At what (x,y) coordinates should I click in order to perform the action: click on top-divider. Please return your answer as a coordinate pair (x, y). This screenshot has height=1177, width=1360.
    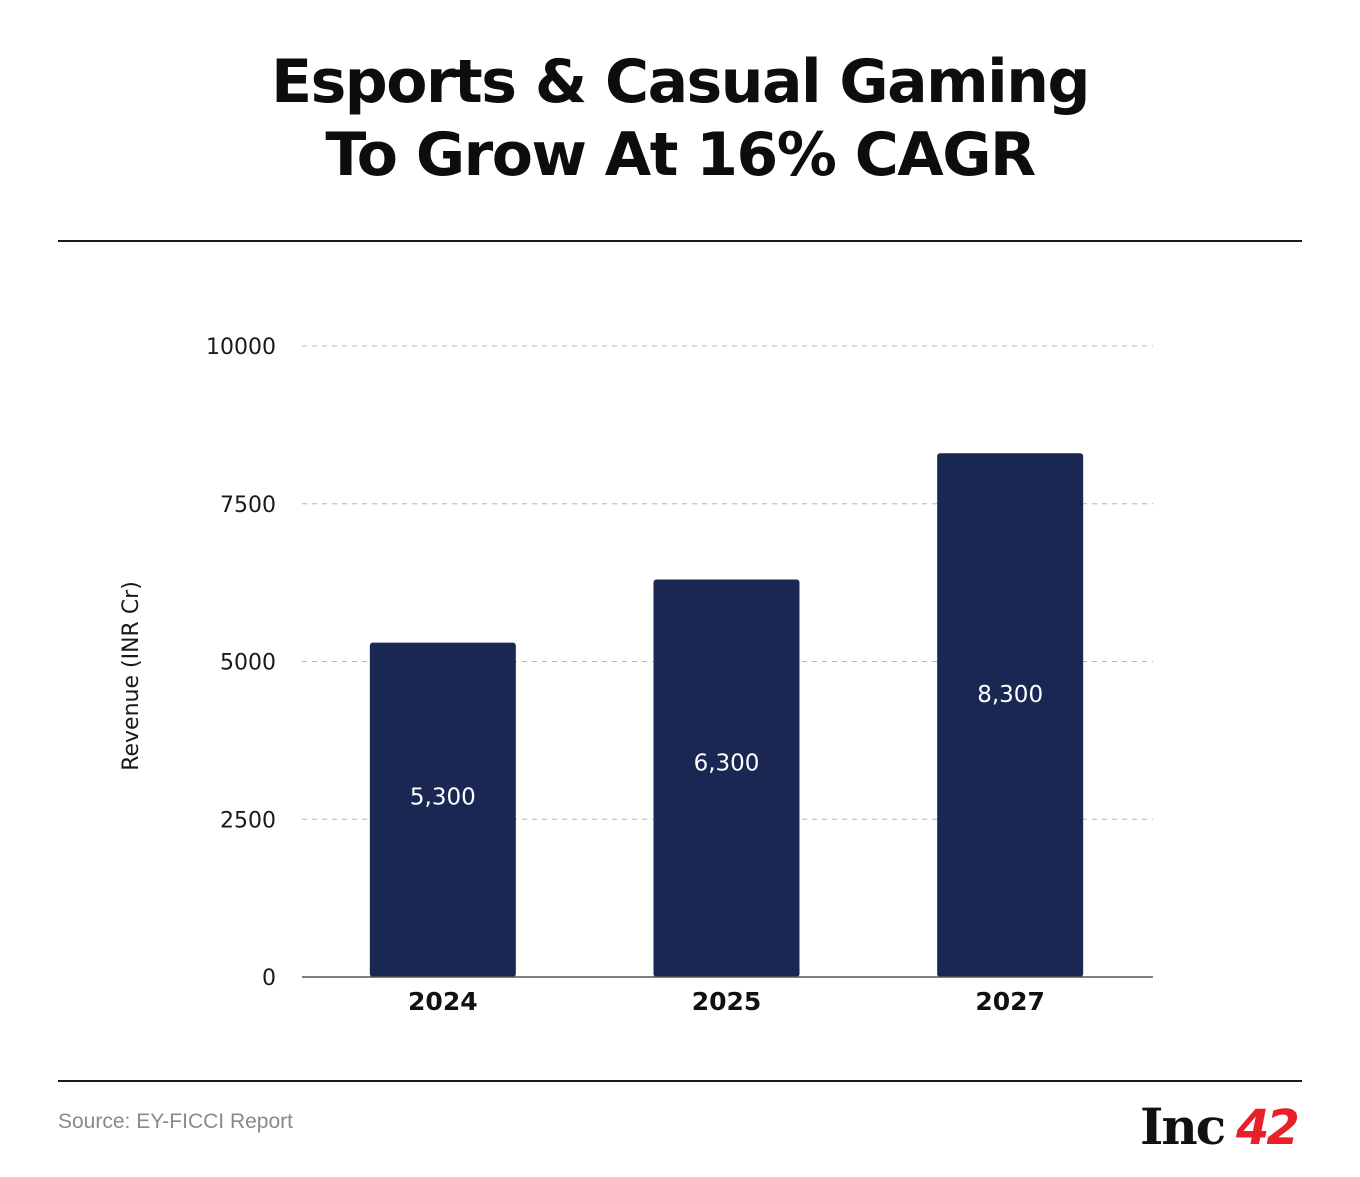
    Looking at the image, I should click on (680, 241).